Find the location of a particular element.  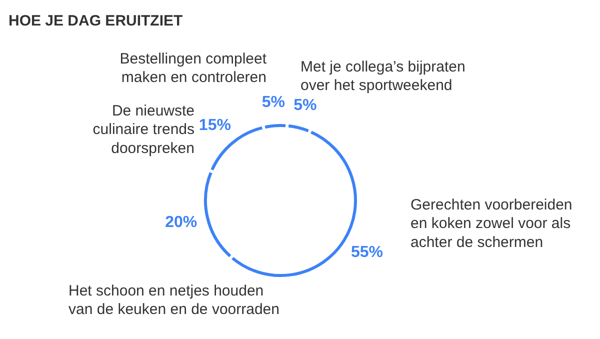

slice-label: Met je collega’s bijpraten over het sportweekend is located at coordinates (383, 76).